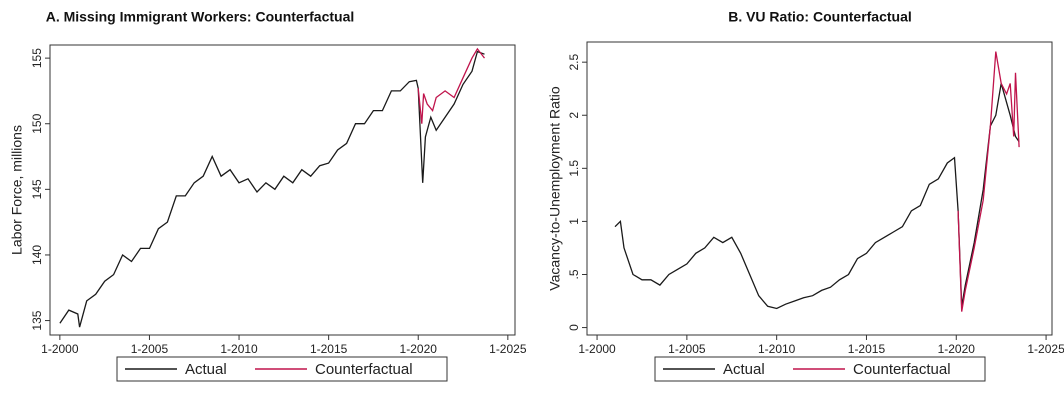 The width and height of the screenshot is (1064, 402). Describe the element at coordinates (37, 189) in the screenshot. I see `y-tick-label: 145` at that location.